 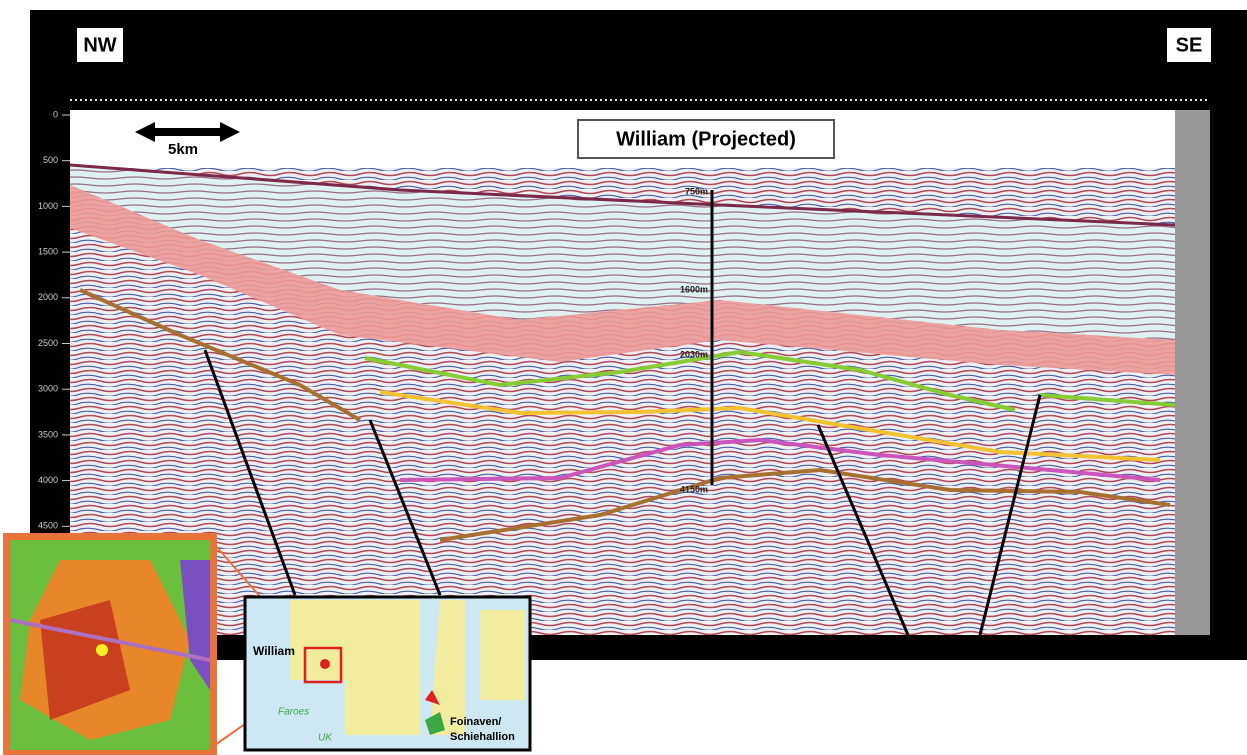 I want to click on well-depth-label: 4150m, so click(x=694, y=489).